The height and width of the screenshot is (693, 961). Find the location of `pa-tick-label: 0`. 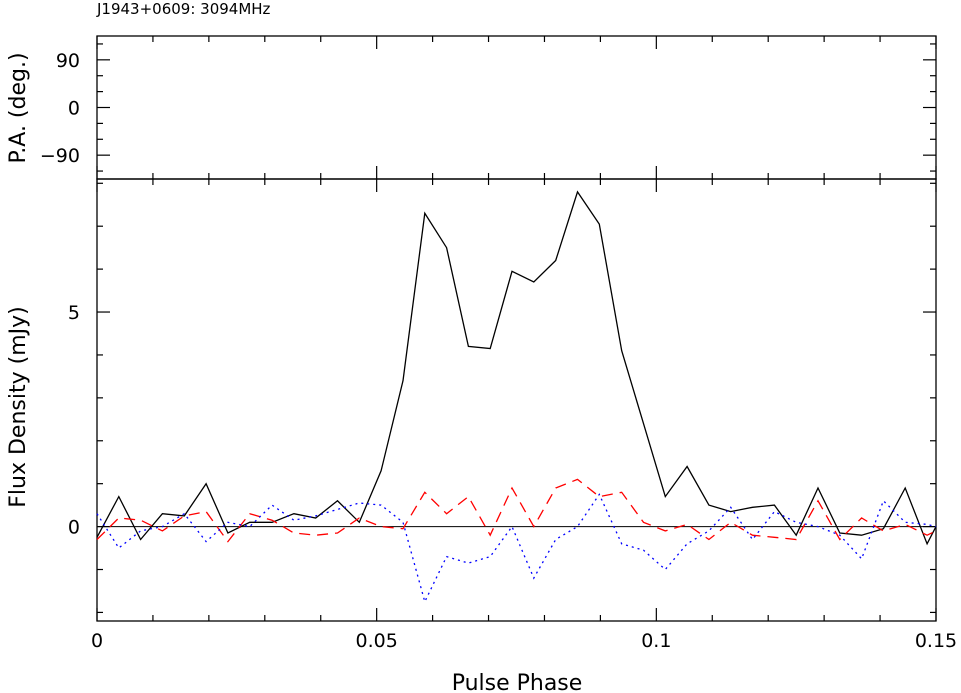

pa-tick-label: 0 is located at coordinates (74, 109).